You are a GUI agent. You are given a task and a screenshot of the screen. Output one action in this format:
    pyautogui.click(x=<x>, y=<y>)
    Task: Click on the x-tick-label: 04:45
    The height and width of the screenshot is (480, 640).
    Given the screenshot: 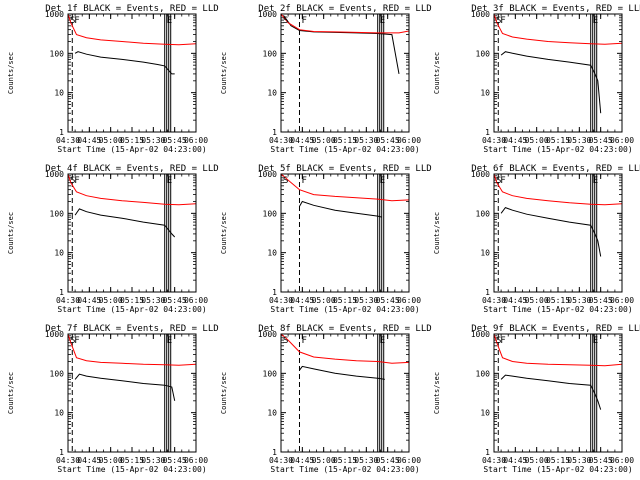 What is the action you would take?
    pyautogui.click(x=302, y=300)
    